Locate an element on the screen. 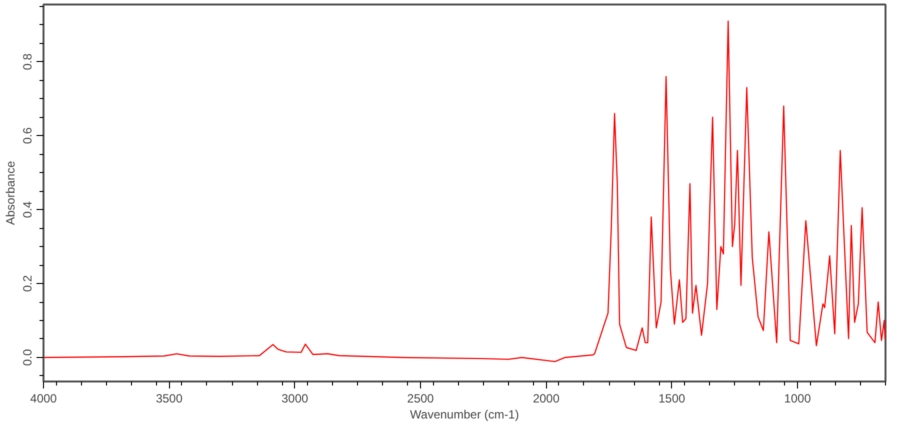  y-axis-title: Absorbance is located at coordinates (11, 193).